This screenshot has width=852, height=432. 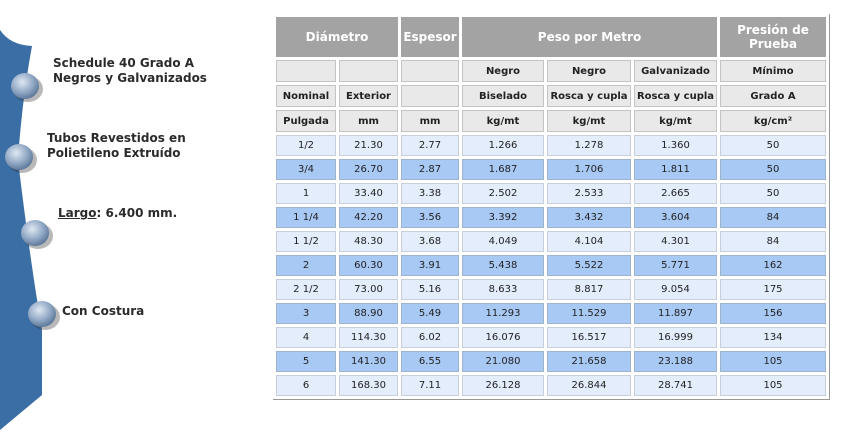 What do you see at coordinates (503, 217) in the screenshot?
I see `table-cell: 3.392` at bounding box center [503, 217].